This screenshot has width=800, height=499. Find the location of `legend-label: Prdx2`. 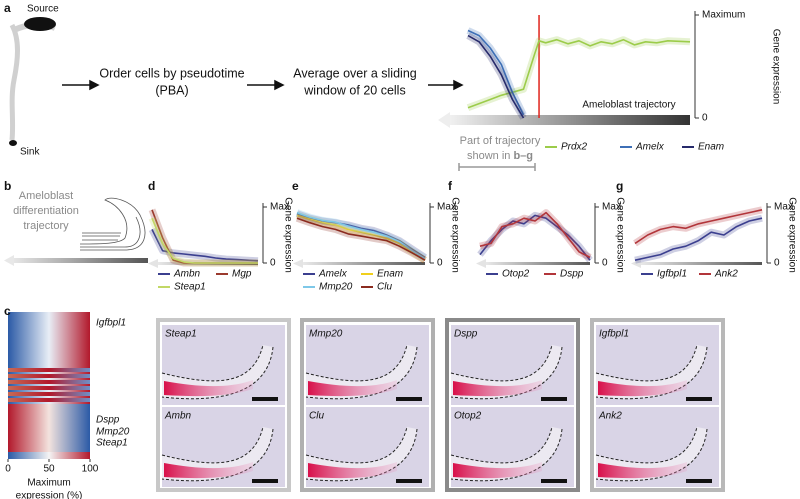

legend-label: Prdx2 is located at coordinates (574, 147).